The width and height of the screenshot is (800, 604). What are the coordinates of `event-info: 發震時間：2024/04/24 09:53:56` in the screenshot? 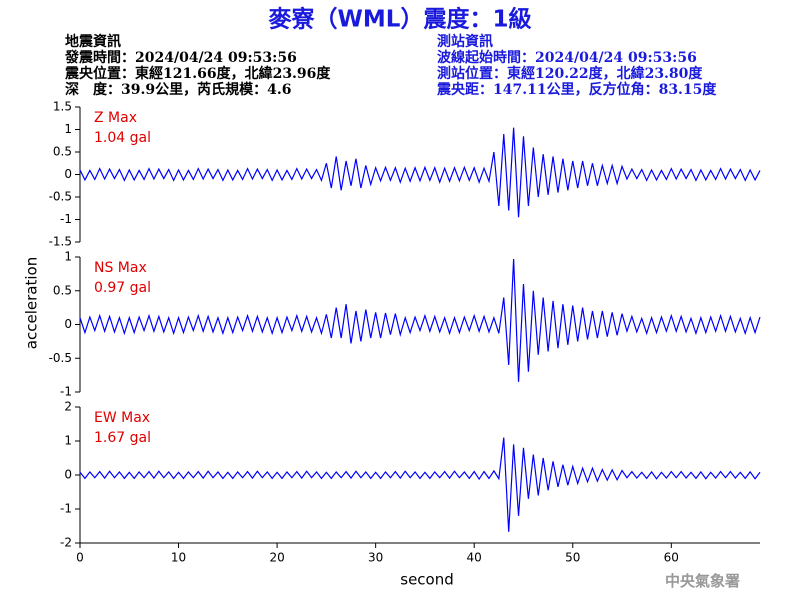 It's located at (180, 57).